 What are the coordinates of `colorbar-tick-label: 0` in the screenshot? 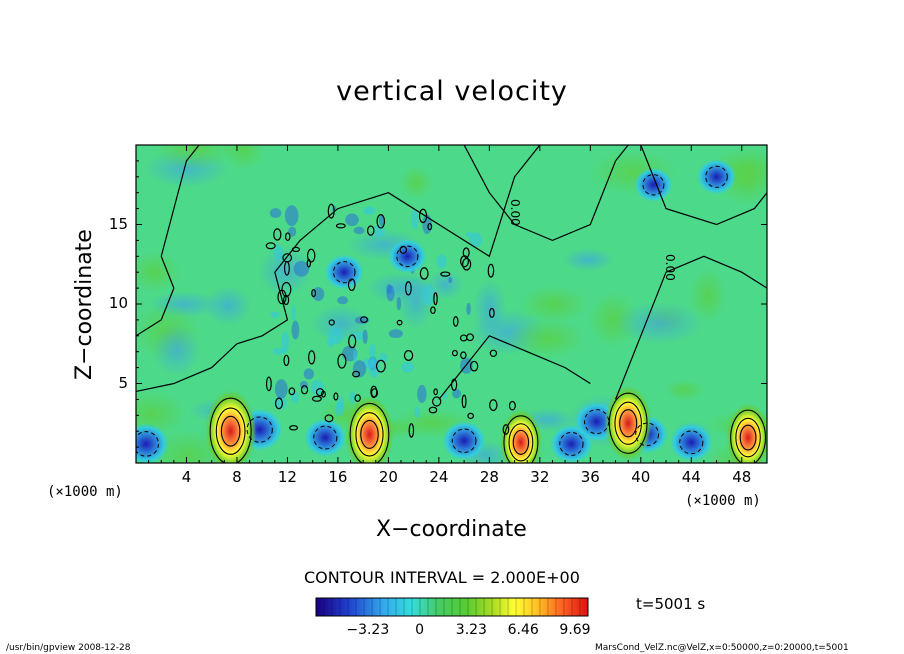 It's located at (420, 630).